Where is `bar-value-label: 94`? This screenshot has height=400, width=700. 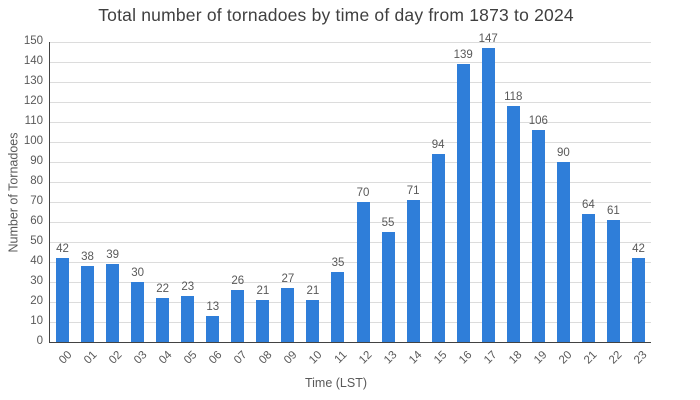 bar-value-label: 94 is located at coordinates (438, 145).